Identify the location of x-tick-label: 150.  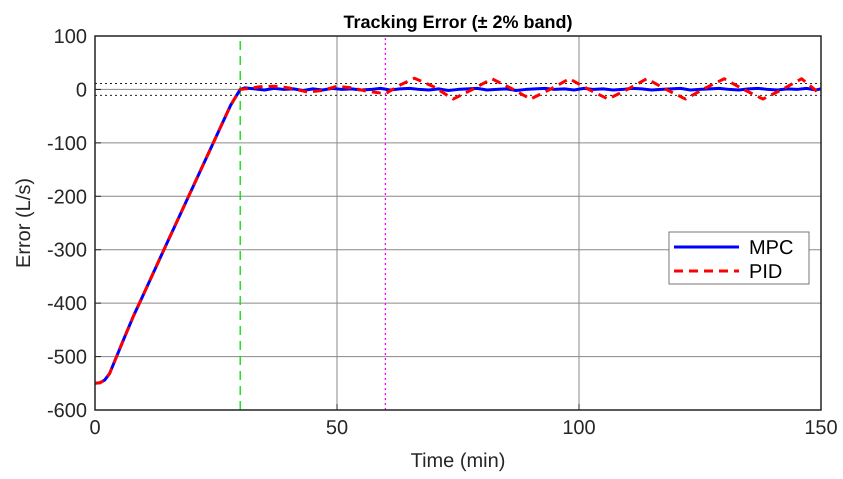
(821, 428).